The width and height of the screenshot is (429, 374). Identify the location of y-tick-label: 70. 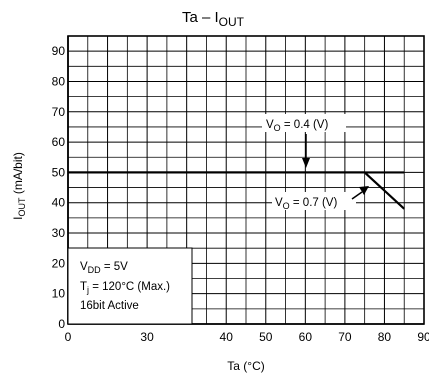
(59, 112).